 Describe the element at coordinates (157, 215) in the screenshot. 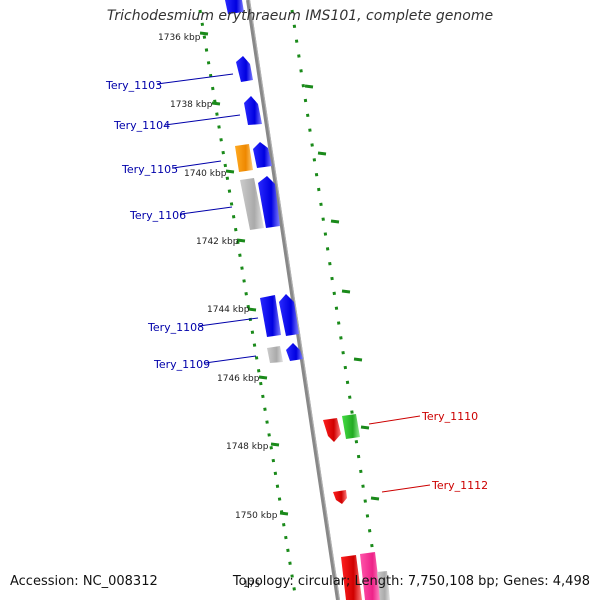

I see `label-tery-1106: Tery_1106` at that location.